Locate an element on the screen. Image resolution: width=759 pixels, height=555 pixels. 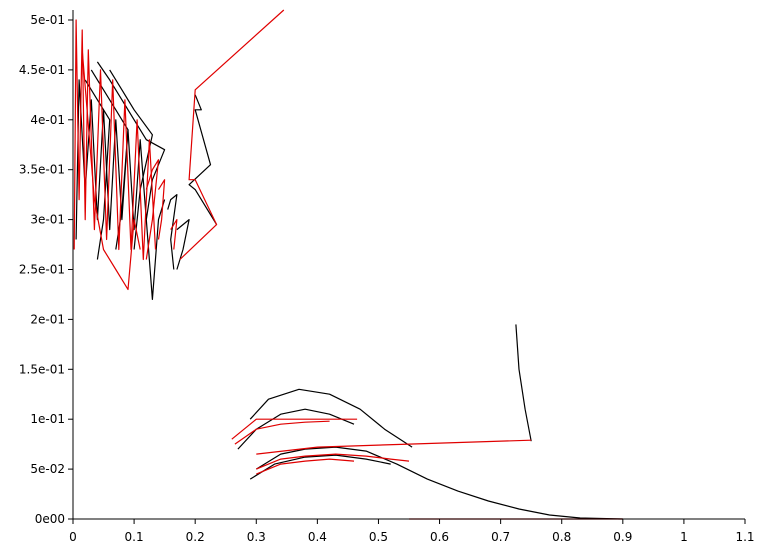
y-tick-label: 2.5e-01 is located at coordinates (42, 269).